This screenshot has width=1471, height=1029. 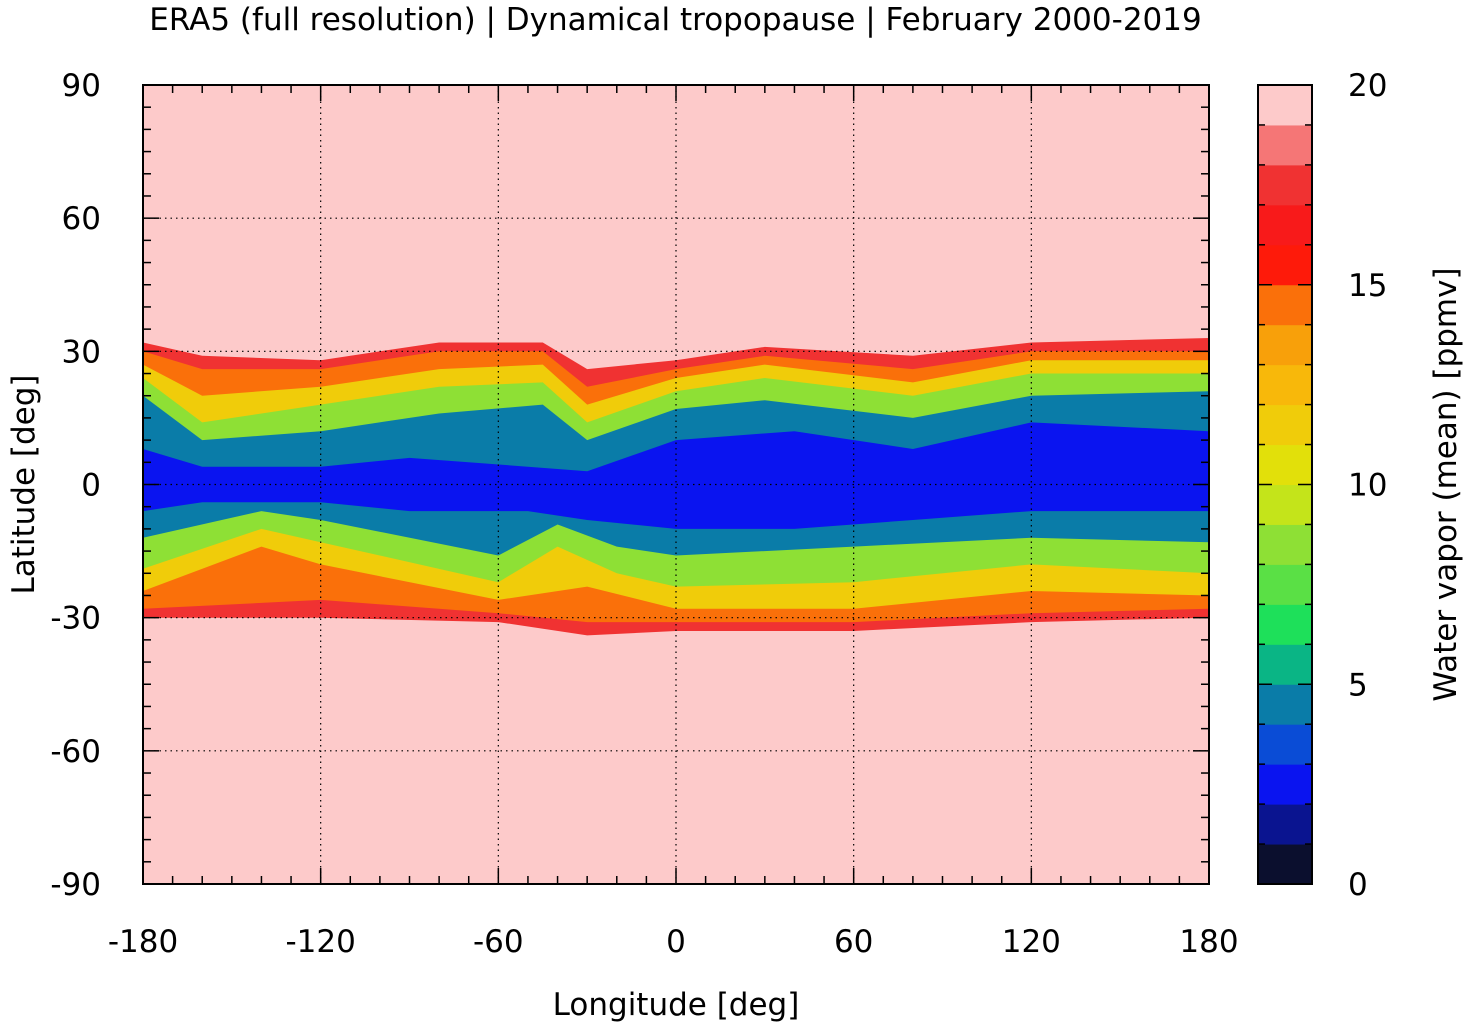 I want to click on x-axis-label: Longitude [deg], so click(x=676, y=1005).